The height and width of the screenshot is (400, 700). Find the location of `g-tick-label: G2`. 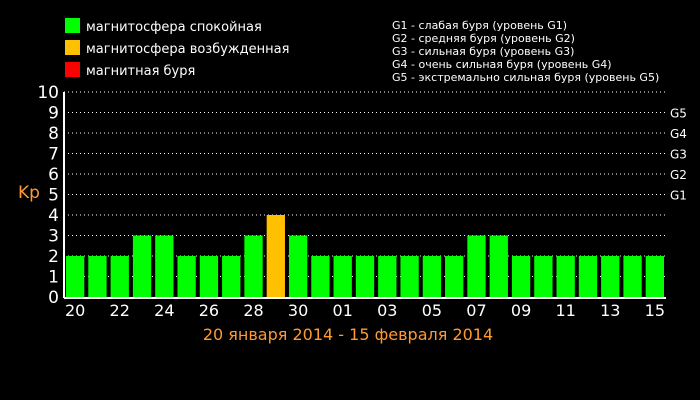

g-tick-label: G2 is located at coordinates (678, 175).